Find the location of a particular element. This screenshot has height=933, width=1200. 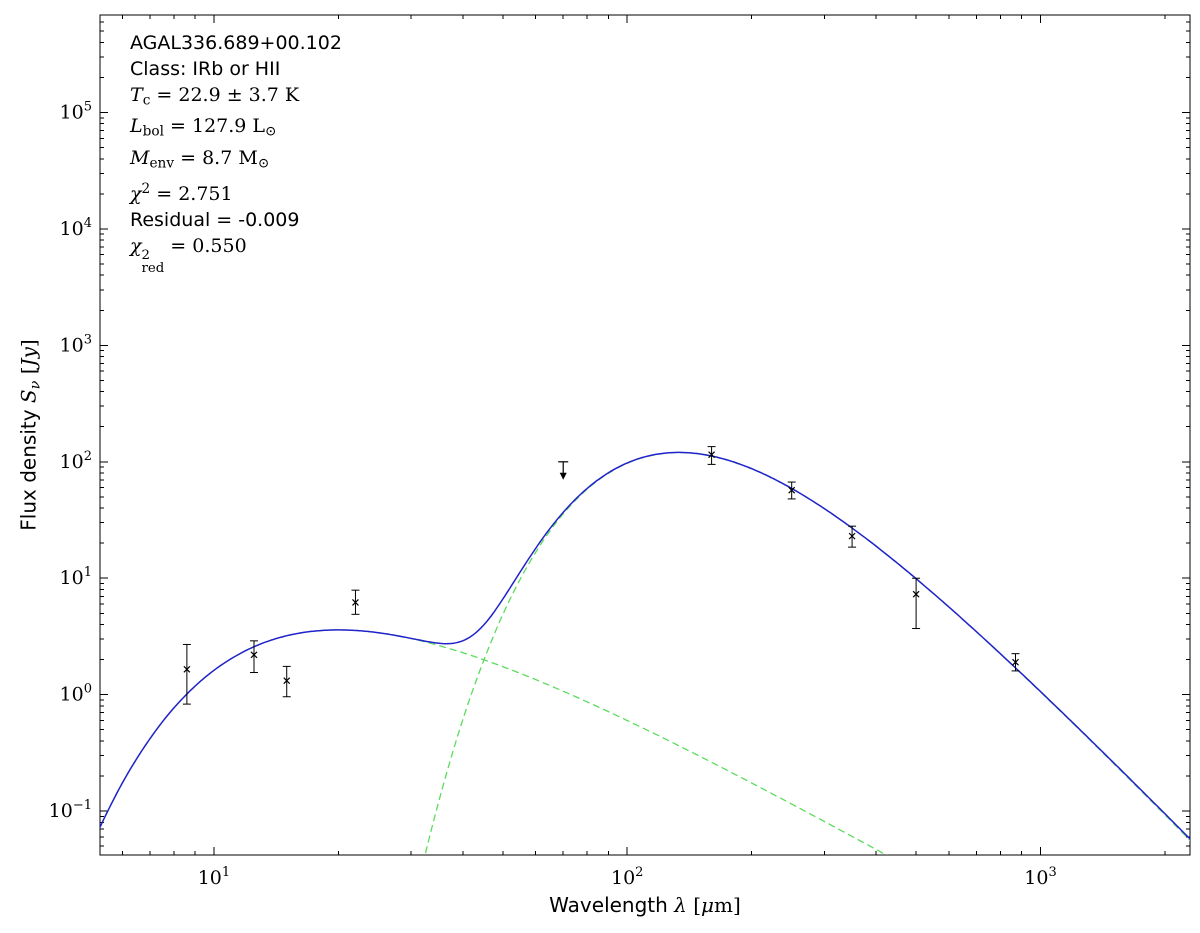

y-tick-label: 10² is located at coordinates (76, 461).